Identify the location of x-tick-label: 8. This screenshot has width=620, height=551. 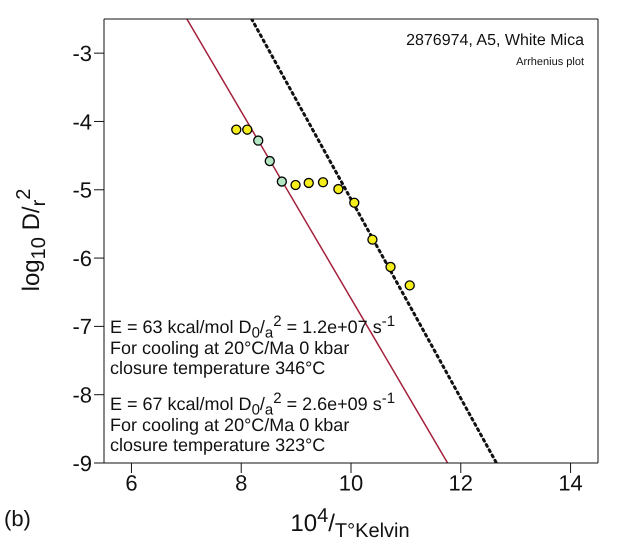
(241, 483).